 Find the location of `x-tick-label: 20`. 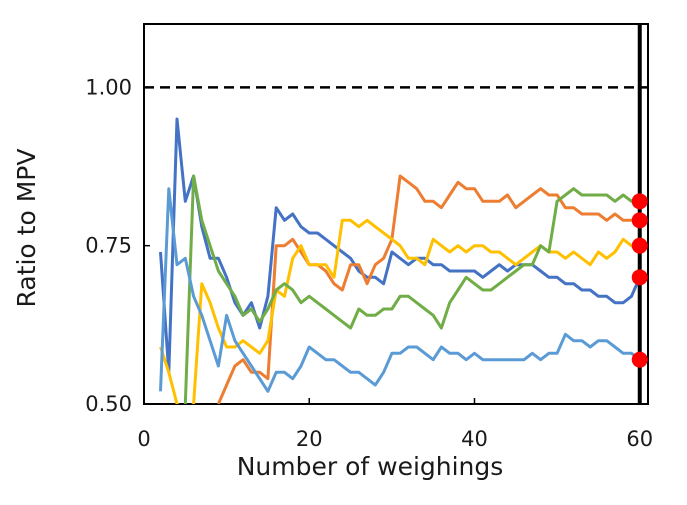

x-tick-label: 20 is located at coordinates (309, 439).